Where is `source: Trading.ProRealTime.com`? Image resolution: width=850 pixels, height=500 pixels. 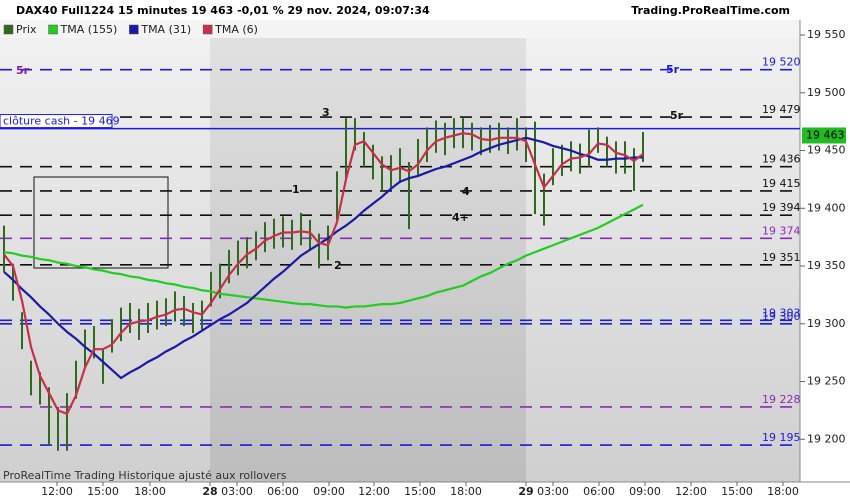 source: Trading.ProRealTime.com is located at coordinates (710, 10).